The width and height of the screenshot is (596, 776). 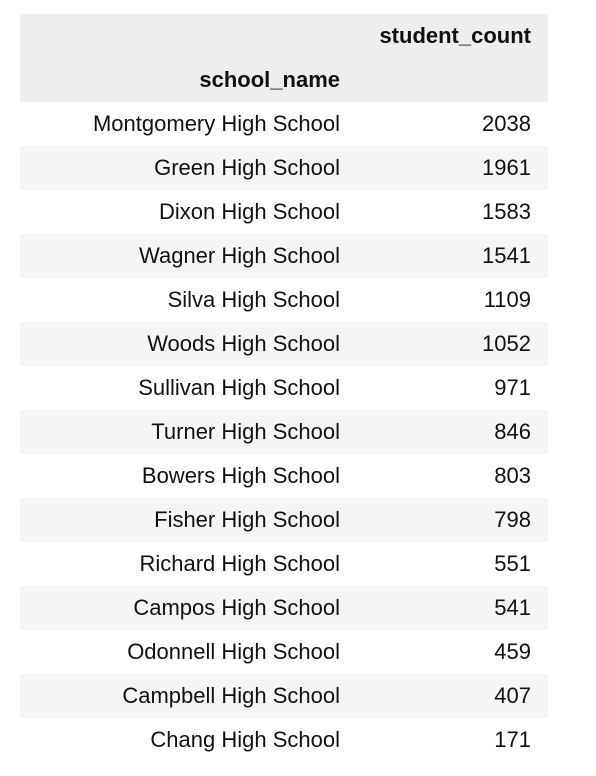 I want to click on student-count-cell: 1961, so click(x=444, y=168).